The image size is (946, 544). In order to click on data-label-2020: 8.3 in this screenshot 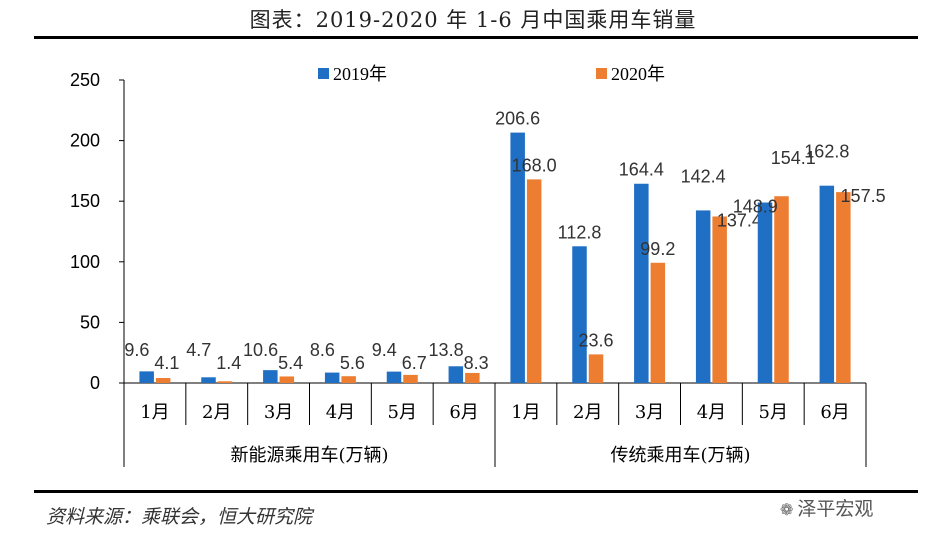, I will do `click(476, 363)`.